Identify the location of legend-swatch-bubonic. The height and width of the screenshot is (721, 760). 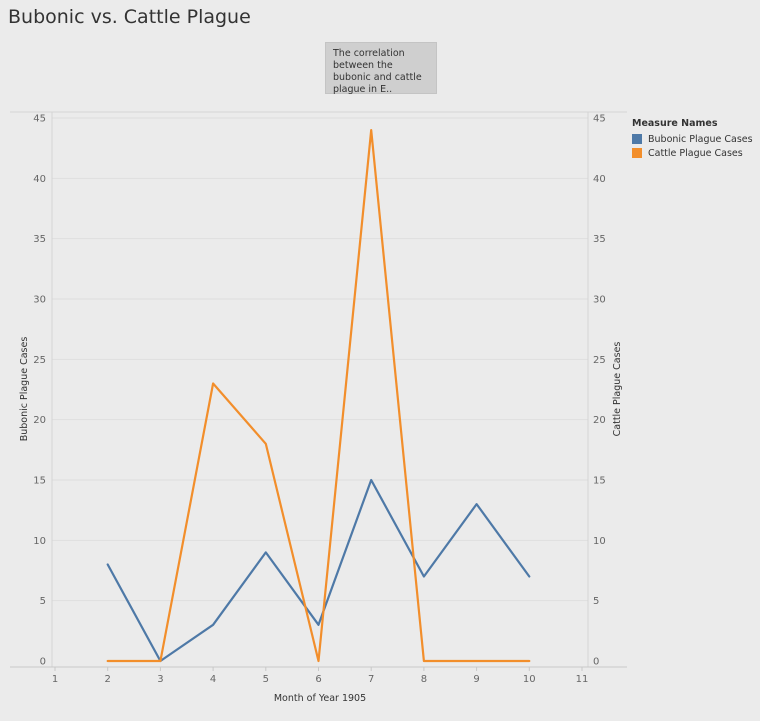
(637, 139).